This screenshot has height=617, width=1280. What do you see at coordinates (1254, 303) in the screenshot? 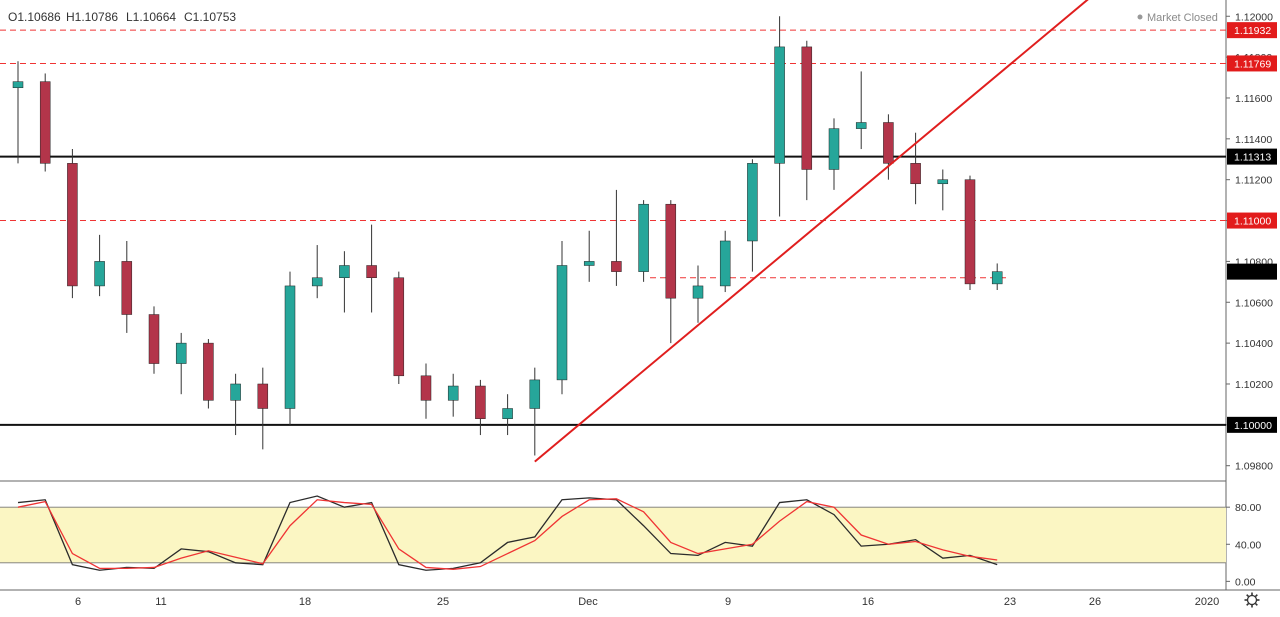
I see `price-tick-label: 1.10600` at bounding box center [1254, 303].